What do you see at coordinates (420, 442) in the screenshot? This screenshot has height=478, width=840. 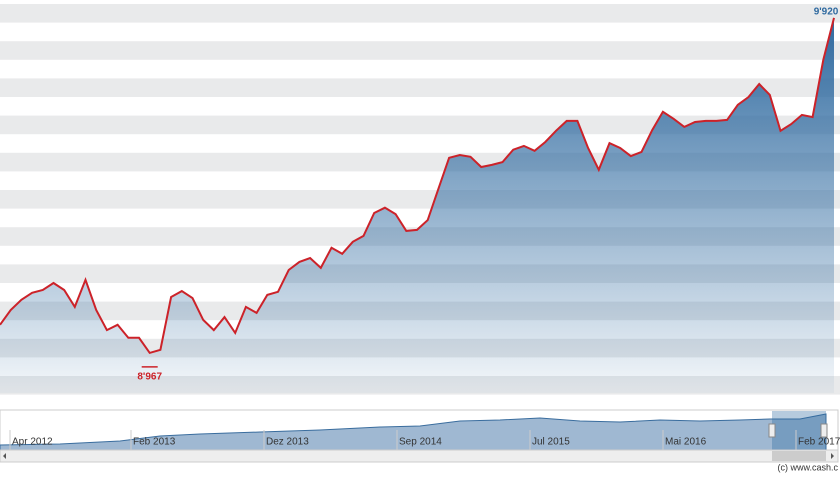 I see `navigator-label: Sep 2014` at bounding box center [420, 442].